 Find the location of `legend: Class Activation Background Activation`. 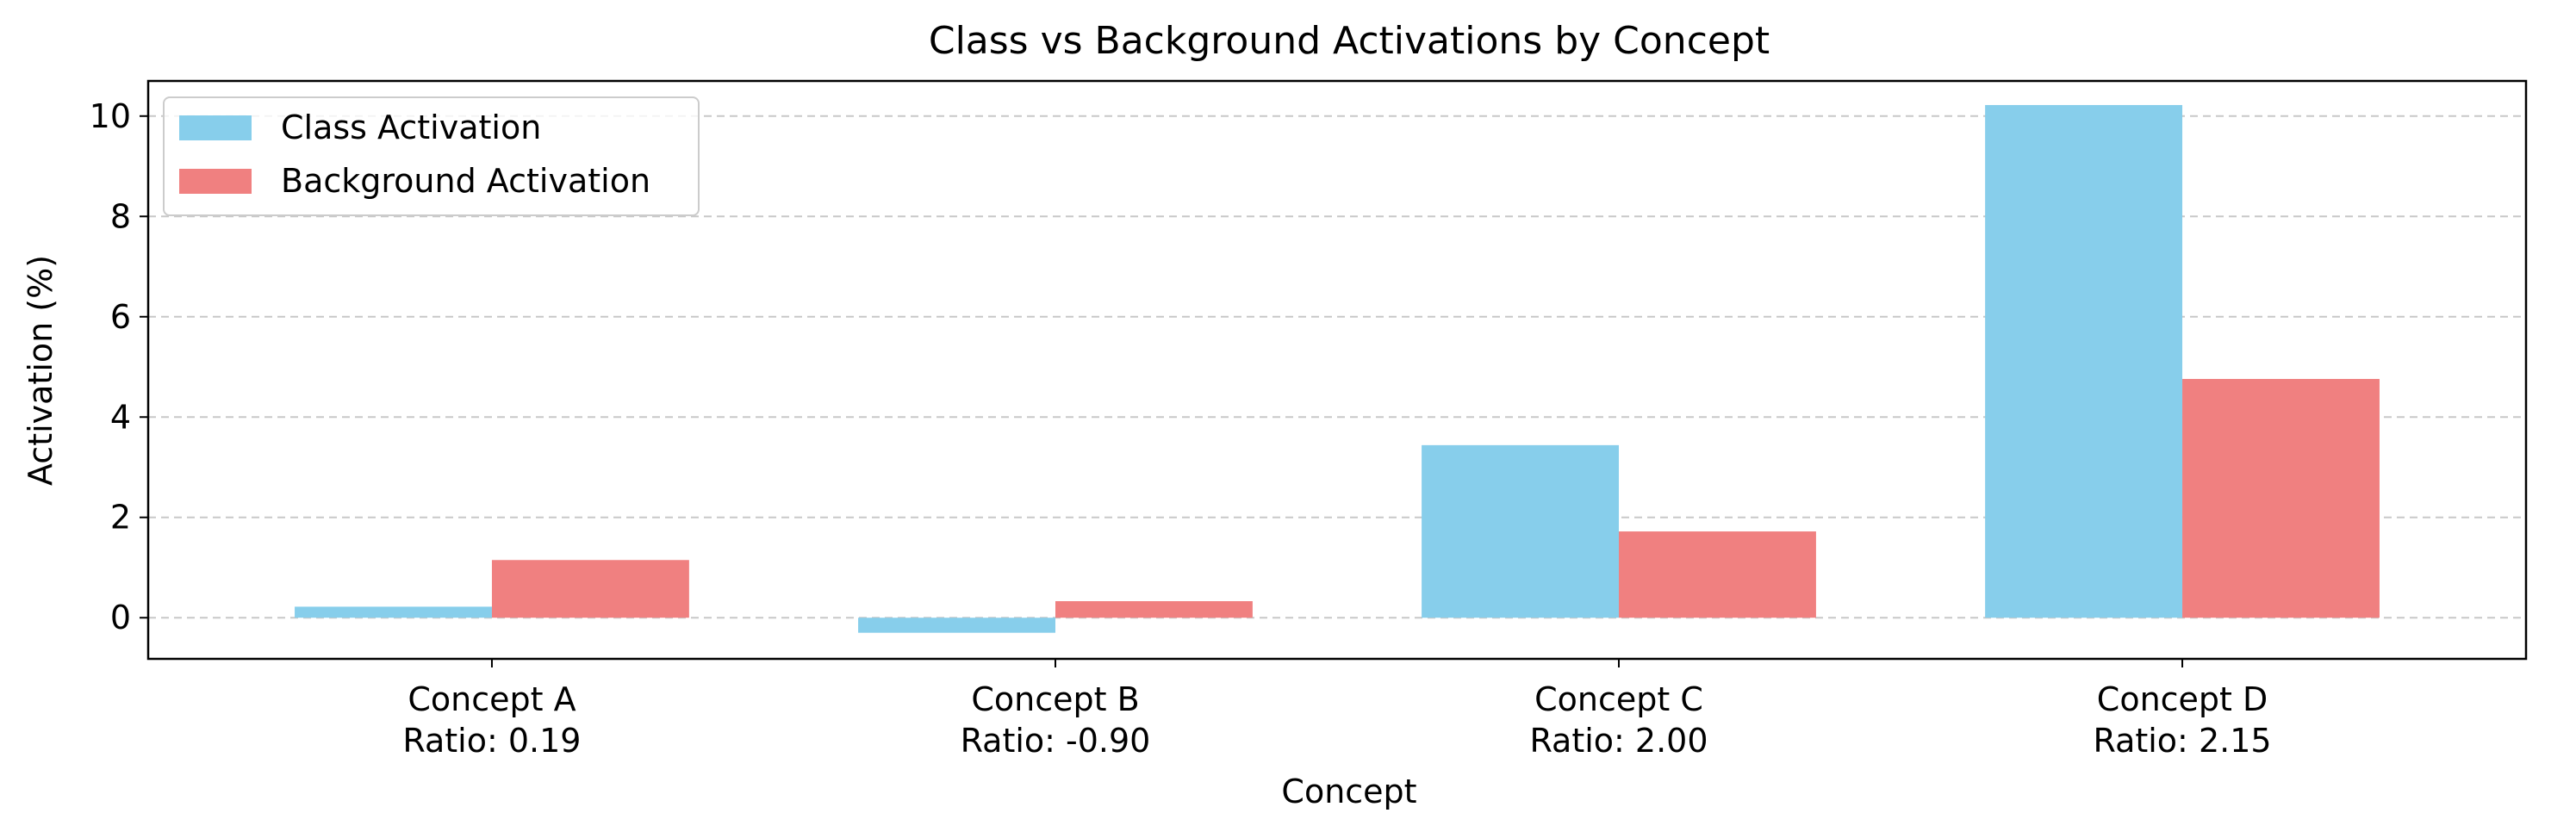

legend: Class Activation Background Activation is located at coordinates (432, 156).